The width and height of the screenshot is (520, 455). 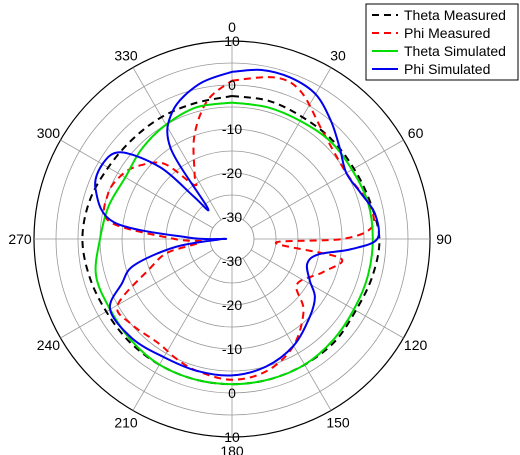 I want to click on angle-tick-label: 60, so click(x=416, y=133).